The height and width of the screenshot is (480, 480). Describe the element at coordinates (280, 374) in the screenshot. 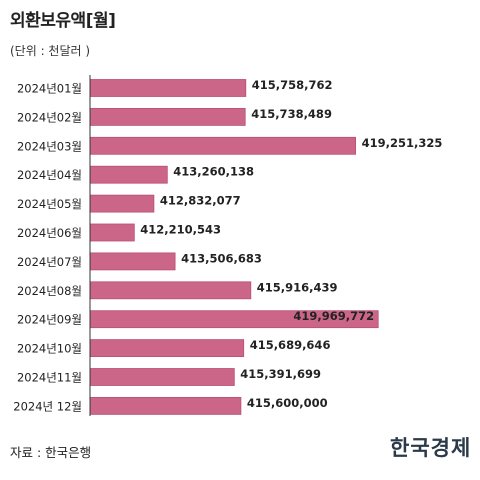

I see `value-label: 415,391,699` at that location.